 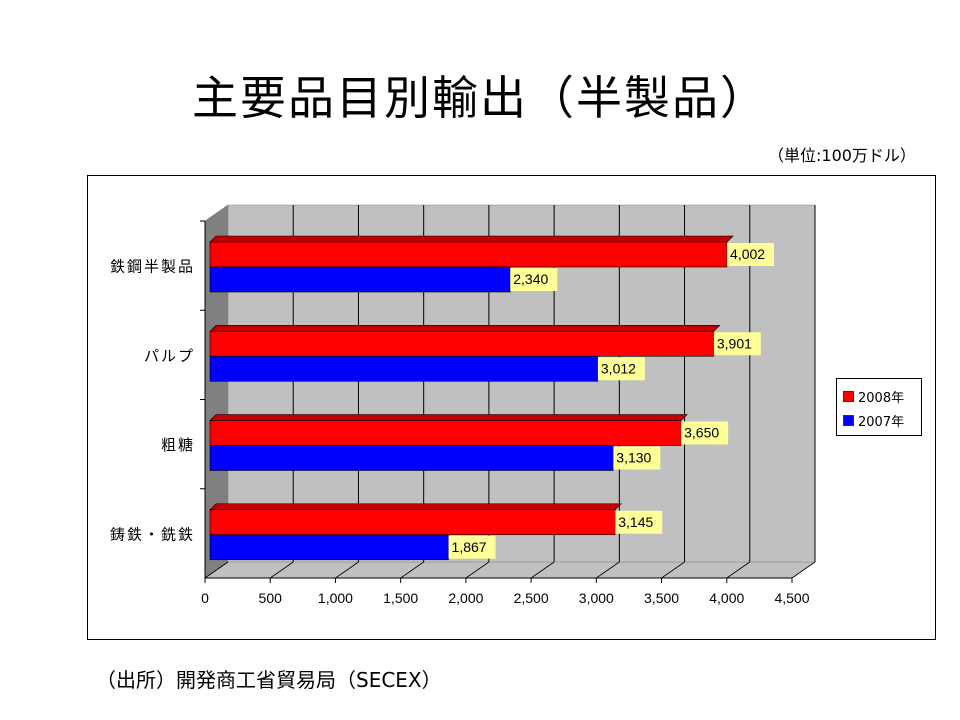 What do you see at coordinates (701, 433) in the screenshot?
I see `svg-text: 3,650` at bounding box center [701, 433].